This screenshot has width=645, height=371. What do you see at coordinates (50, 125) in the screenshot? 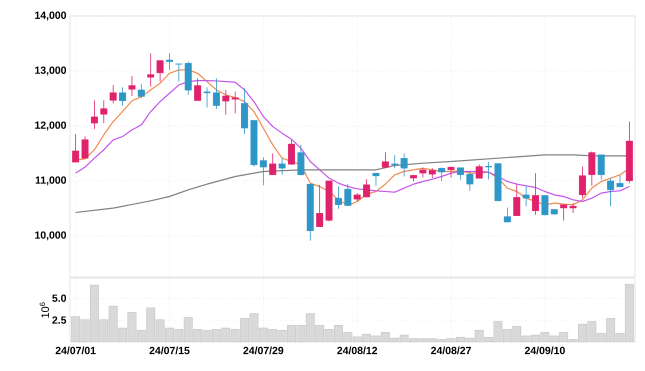
I see `y-tick-label: 12,000` at bounding box center [50, 125].